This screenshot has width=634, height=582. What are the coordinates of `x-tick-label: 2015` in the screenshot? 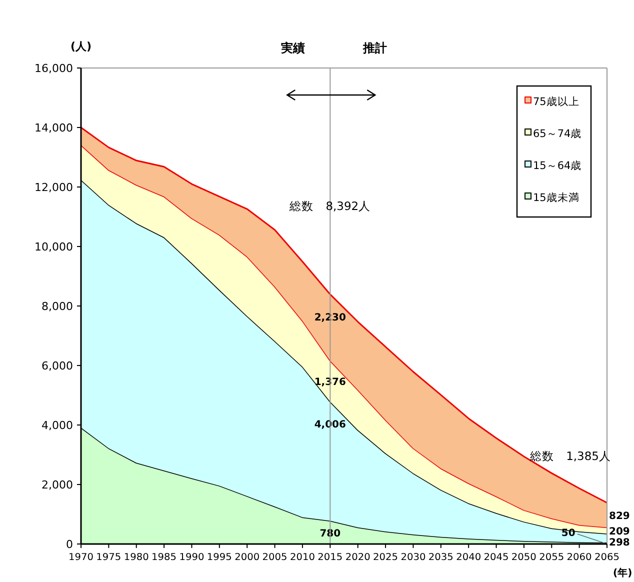 It's located at (330, 557).